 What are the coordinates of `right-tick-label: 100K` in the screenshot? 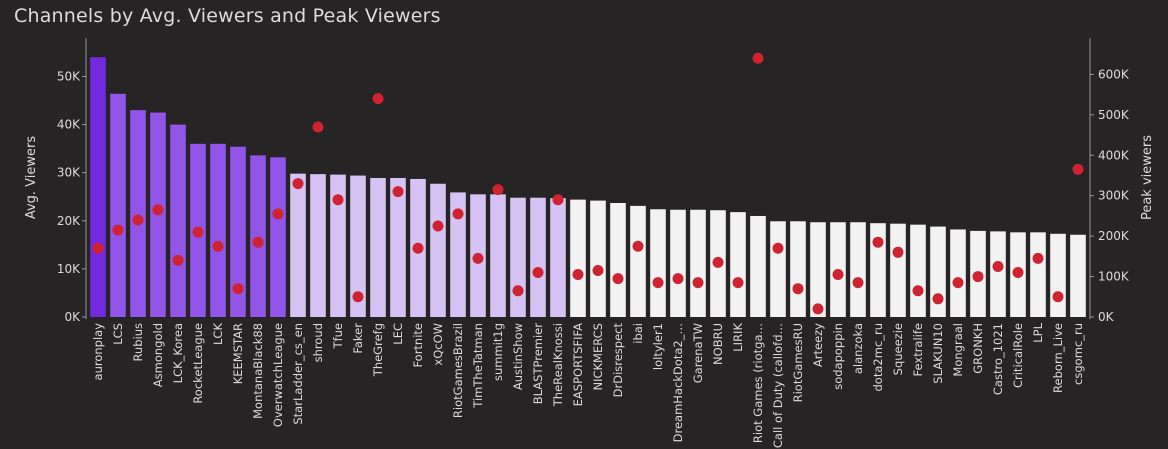 It's located at (1114, 277).